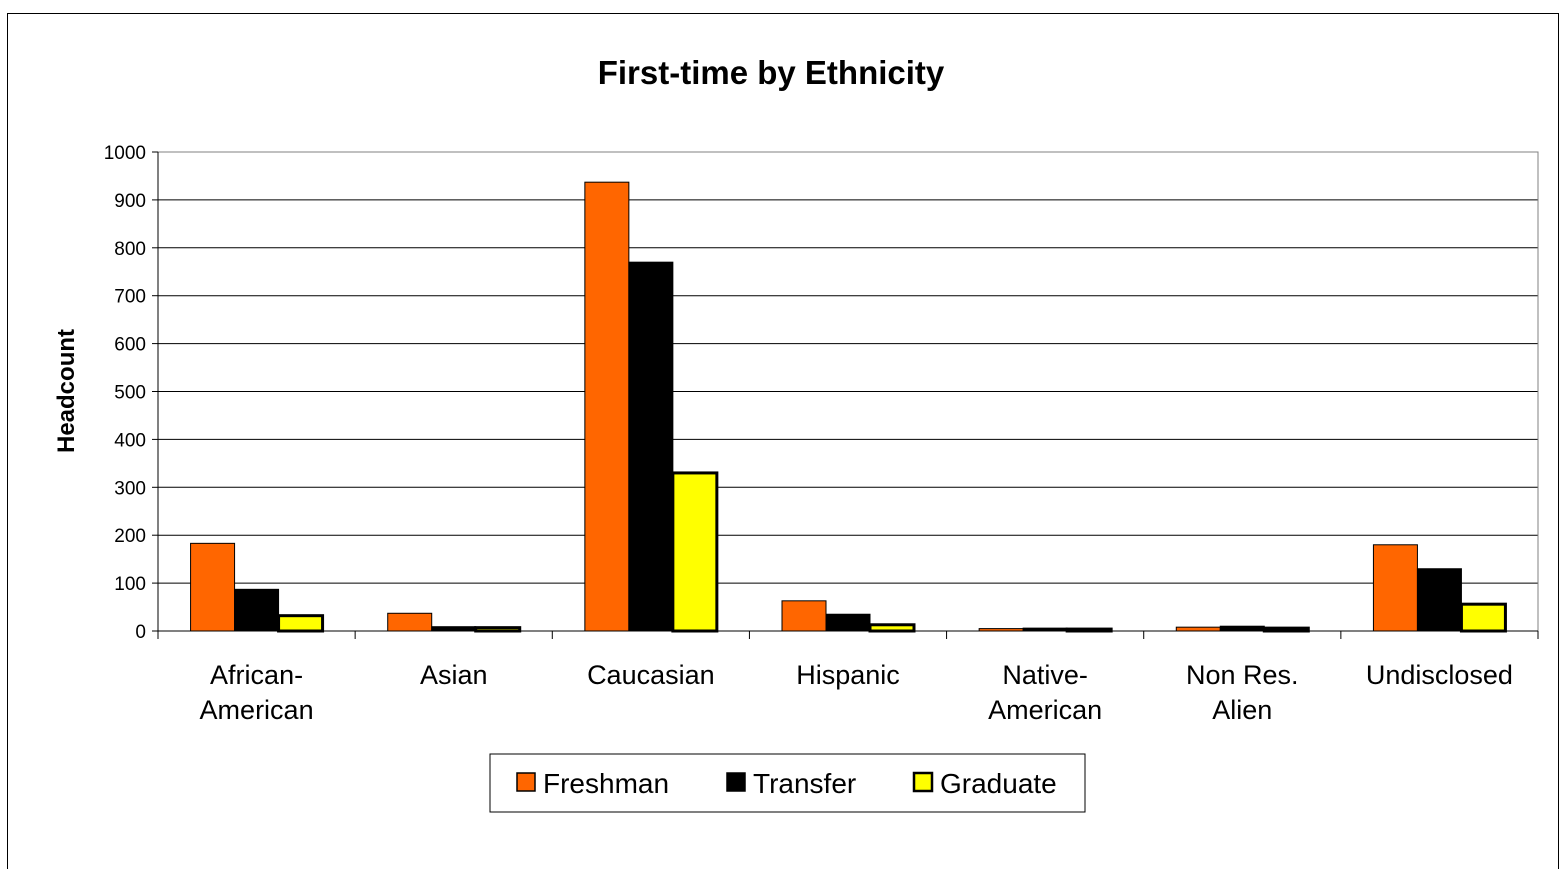 The width and height of the screenshot is (1560, 870). Describe the element at coordinates (1045, 675) in the screenshot. I see `x-tick-label: Native-` at that location.